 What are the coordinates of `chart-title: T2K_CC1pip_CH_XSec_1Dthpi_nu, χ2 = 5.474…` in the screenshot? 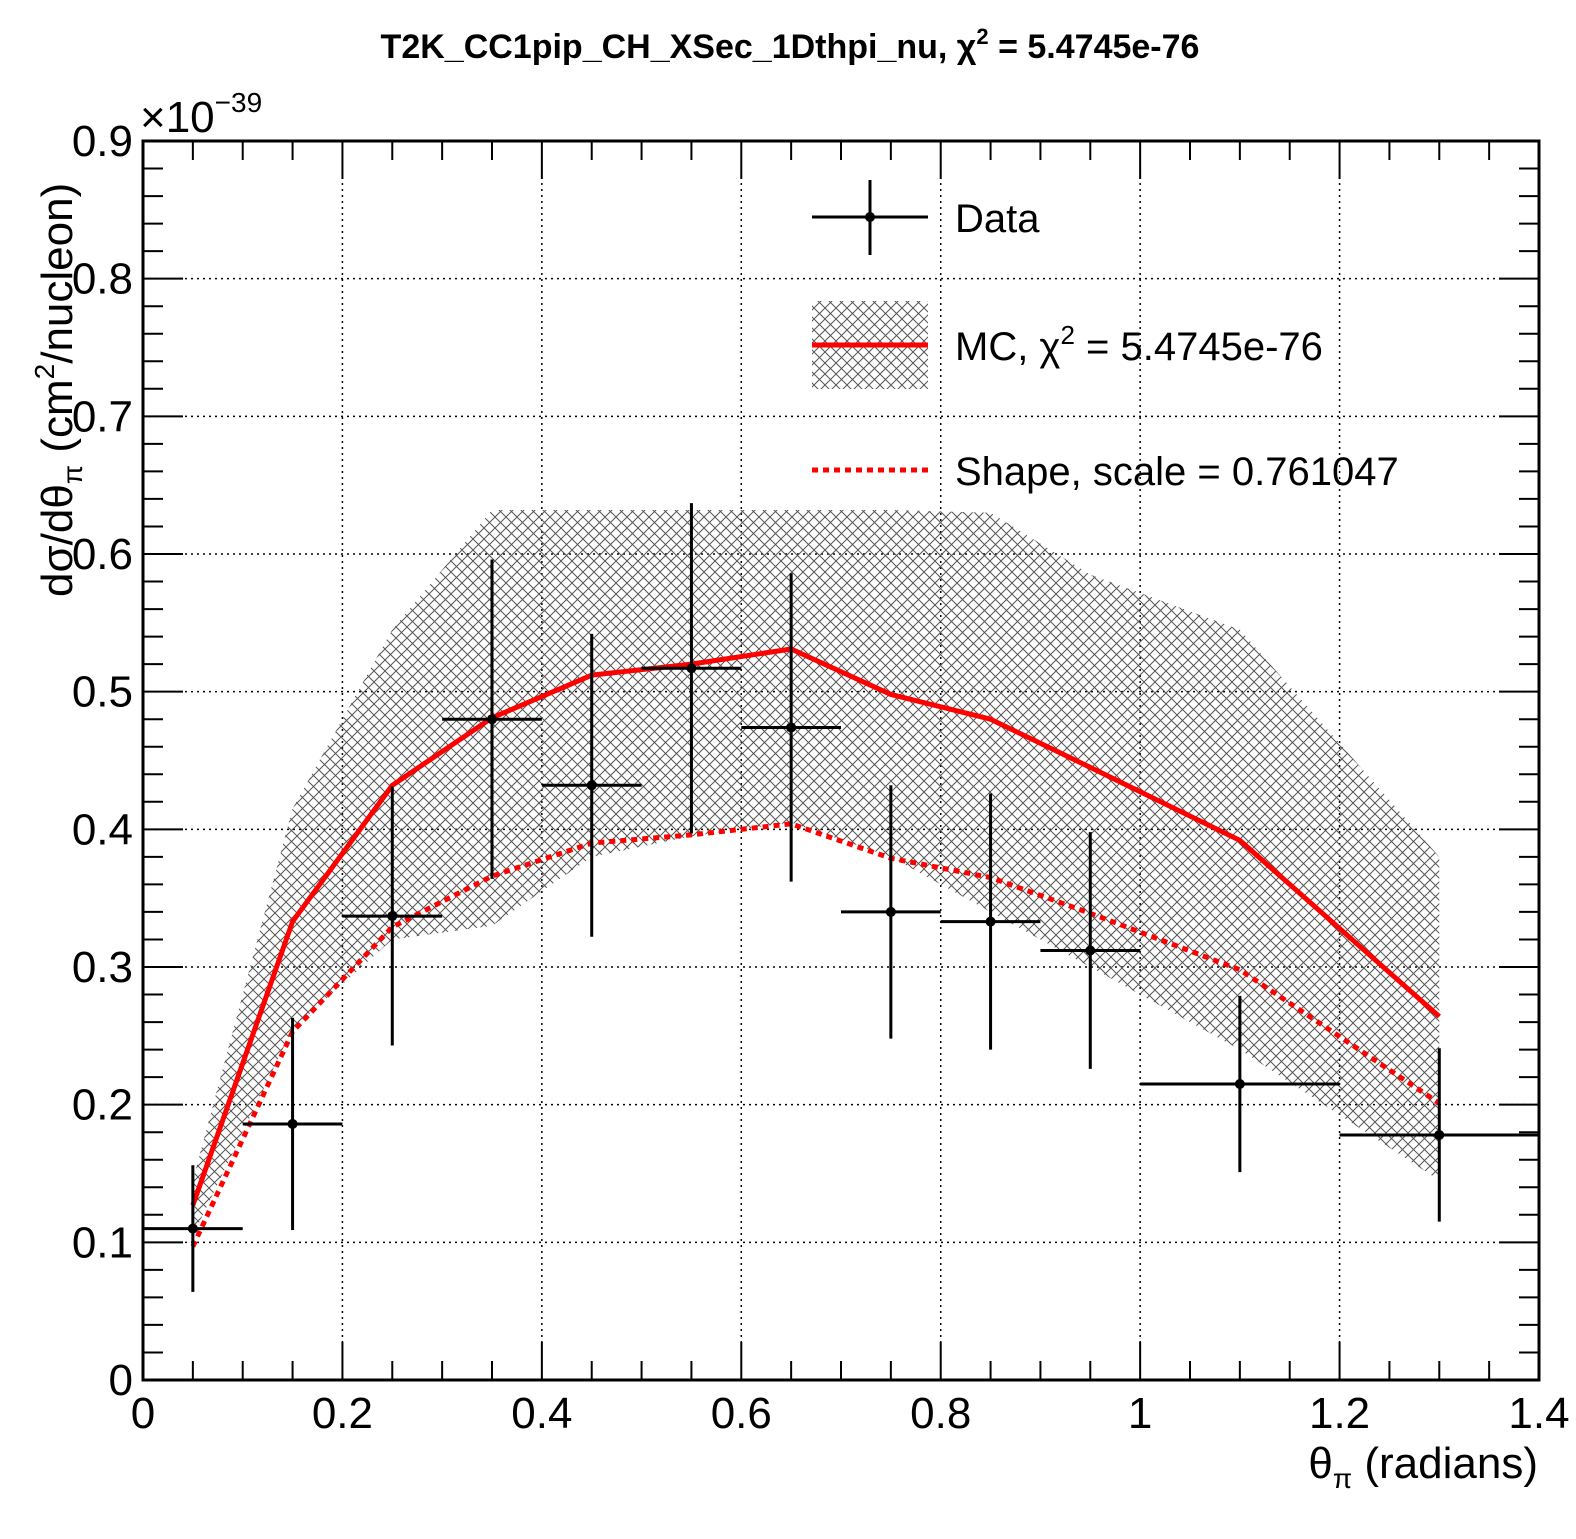 It's located at (790, 45).